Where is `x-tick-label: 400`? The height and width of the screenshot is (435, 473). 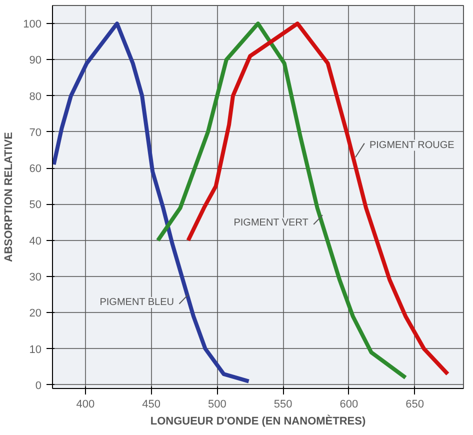
x-tick-label: 400 is located at coordinates (85, 404).